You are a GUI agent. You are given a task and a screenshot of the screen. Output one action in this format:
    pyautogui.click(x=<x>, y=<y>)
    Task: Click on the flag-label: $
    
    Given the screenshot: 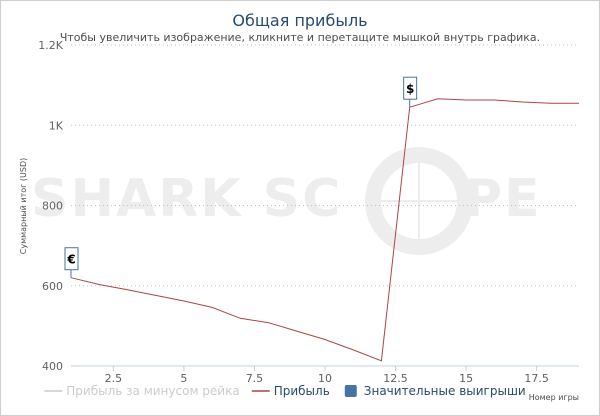 What is the action you would take?
    pyautogui.click(x=410, y=89)
    